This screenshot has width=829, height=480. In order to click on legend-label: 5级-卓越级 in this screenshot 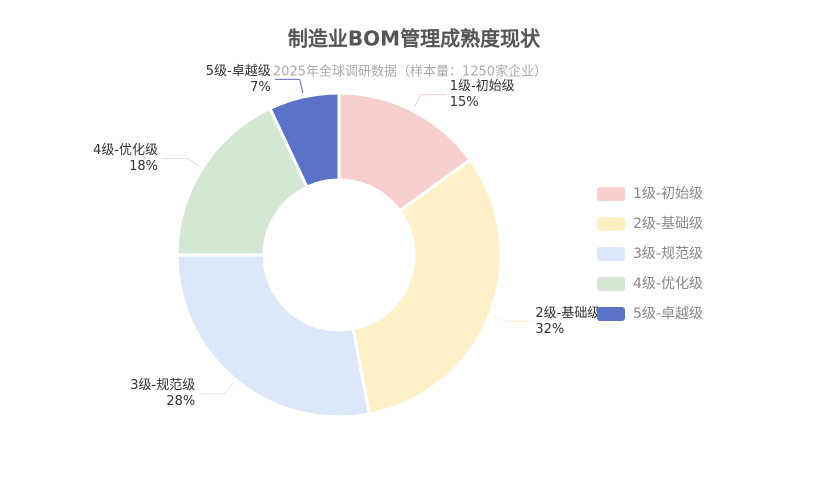, I will do `click(668, 314)`.